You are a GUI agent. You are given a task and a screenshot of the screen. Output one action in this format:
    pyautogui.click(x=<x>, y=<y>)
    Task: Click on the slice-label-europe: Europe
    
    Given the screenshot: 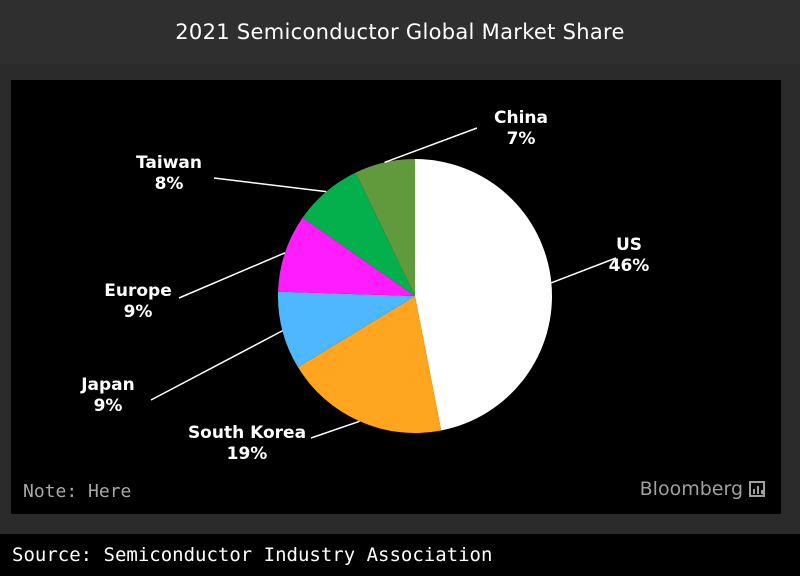 What is the action you would take?
    pyautogui.click(x=137, y=291)
    